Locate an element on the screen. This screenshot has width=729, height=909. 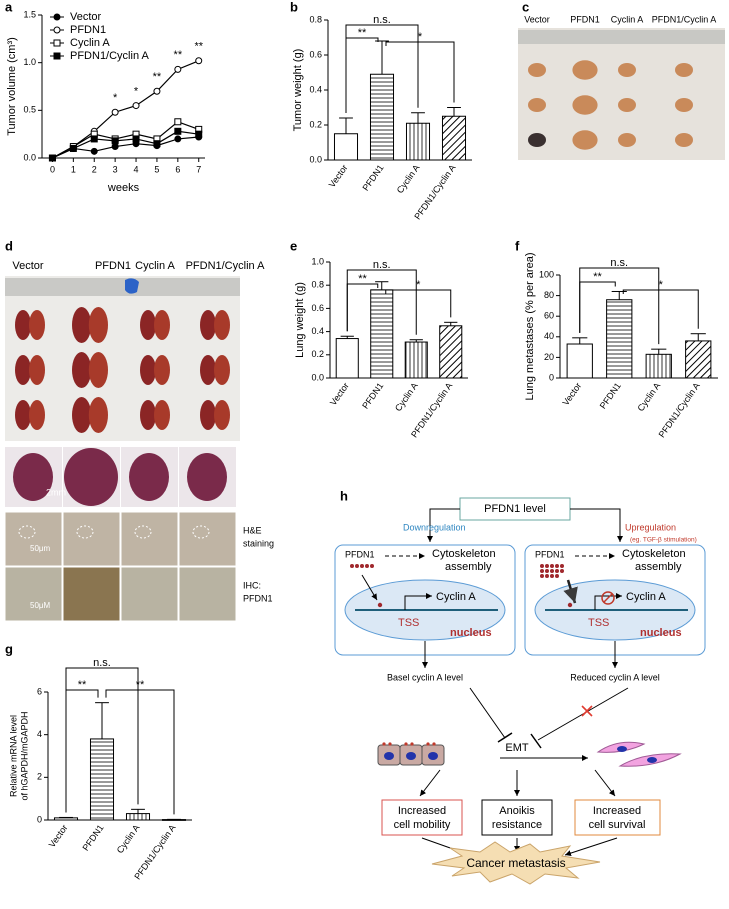
y-tick-label: 0.6 is located at coordinates (315, 54).